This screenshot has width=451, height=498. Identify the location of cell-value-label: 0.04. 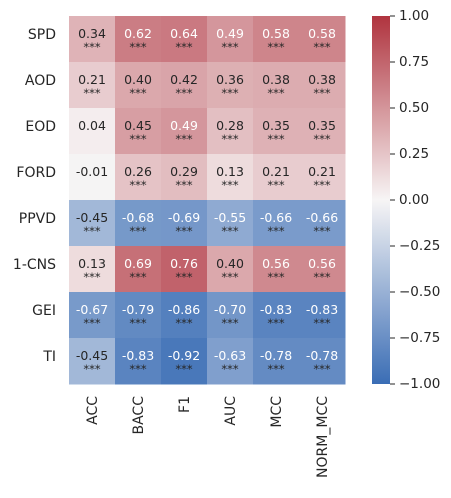
(92, 125).